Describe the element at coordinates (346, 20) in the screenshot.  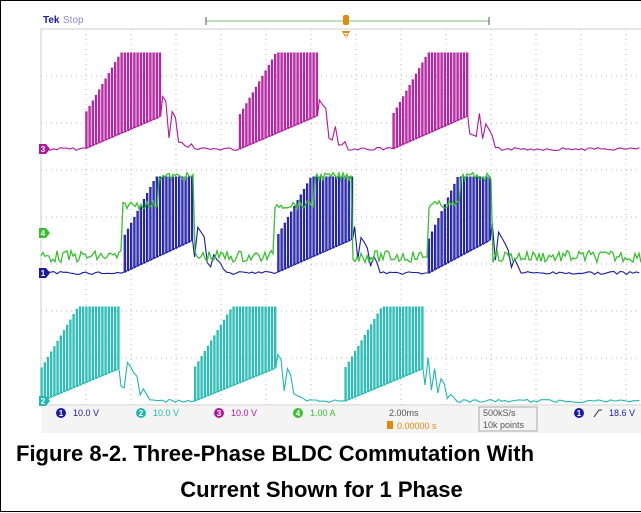
I see `trigger-position-icon` at that location.